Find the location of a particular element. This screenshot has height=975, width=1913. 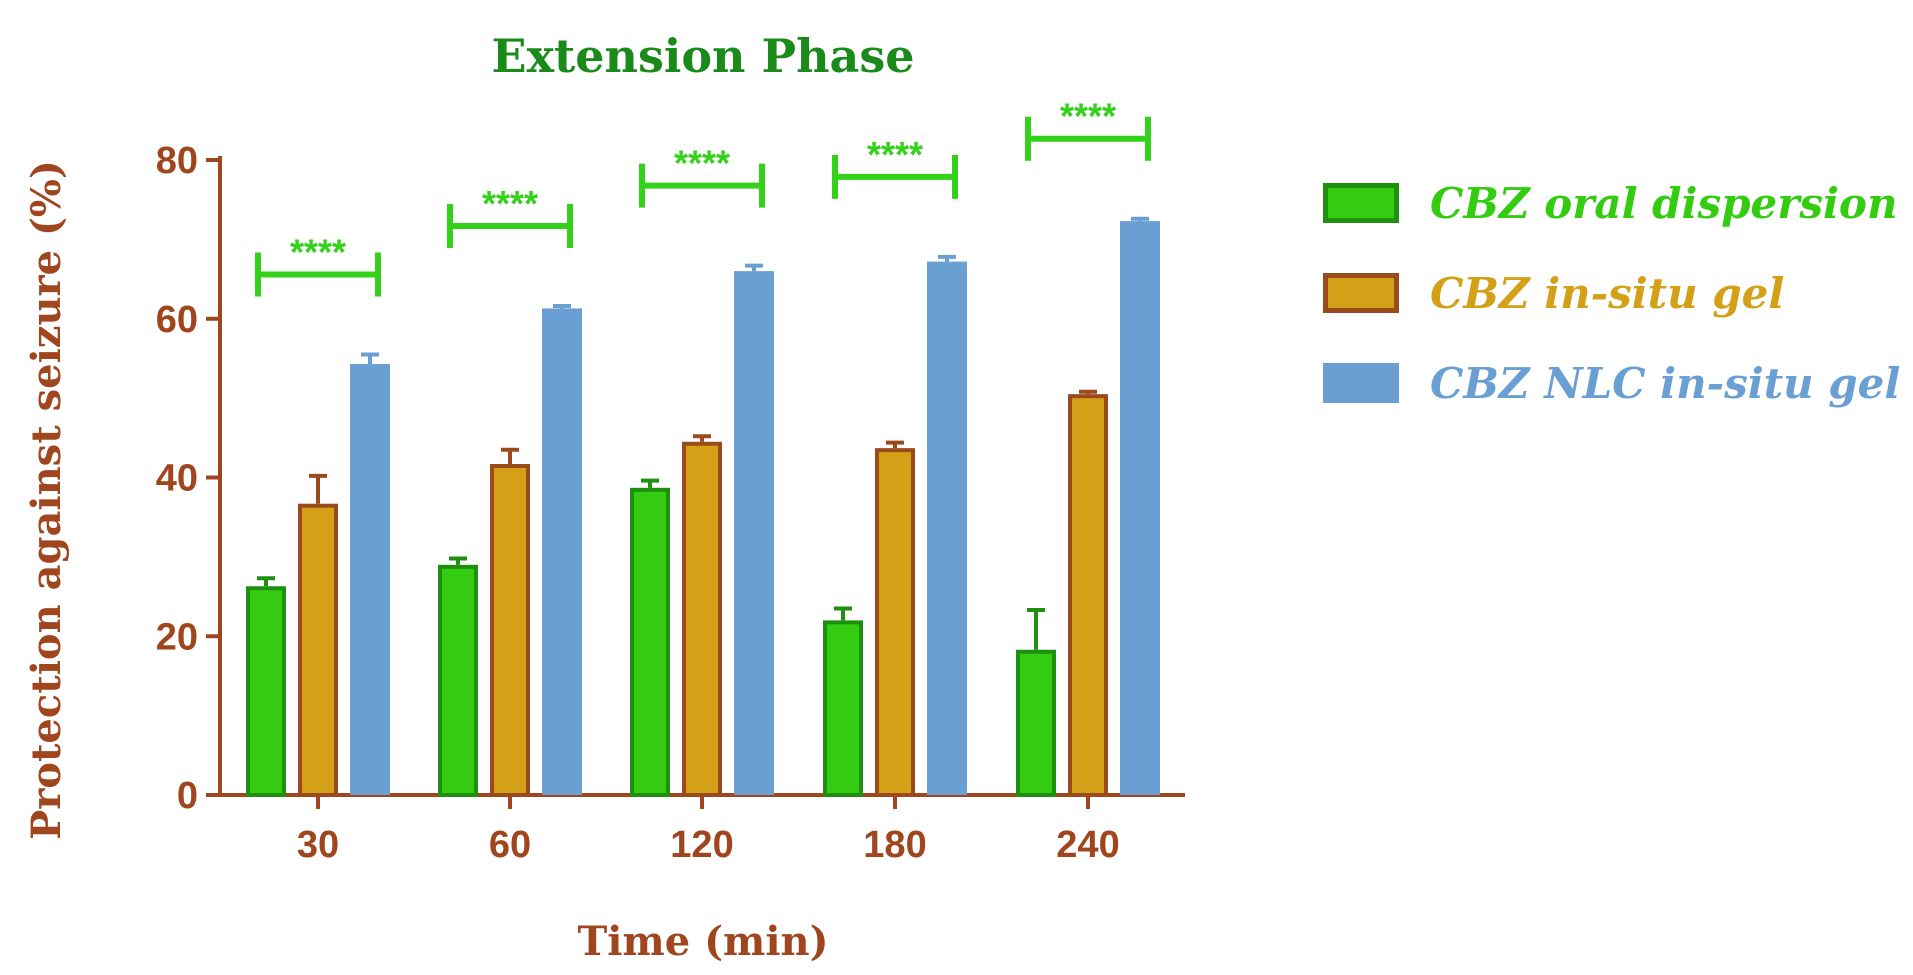

legend-label-nlc: CBZ NLC in-situ gel is located at coordinates (1665, 383).